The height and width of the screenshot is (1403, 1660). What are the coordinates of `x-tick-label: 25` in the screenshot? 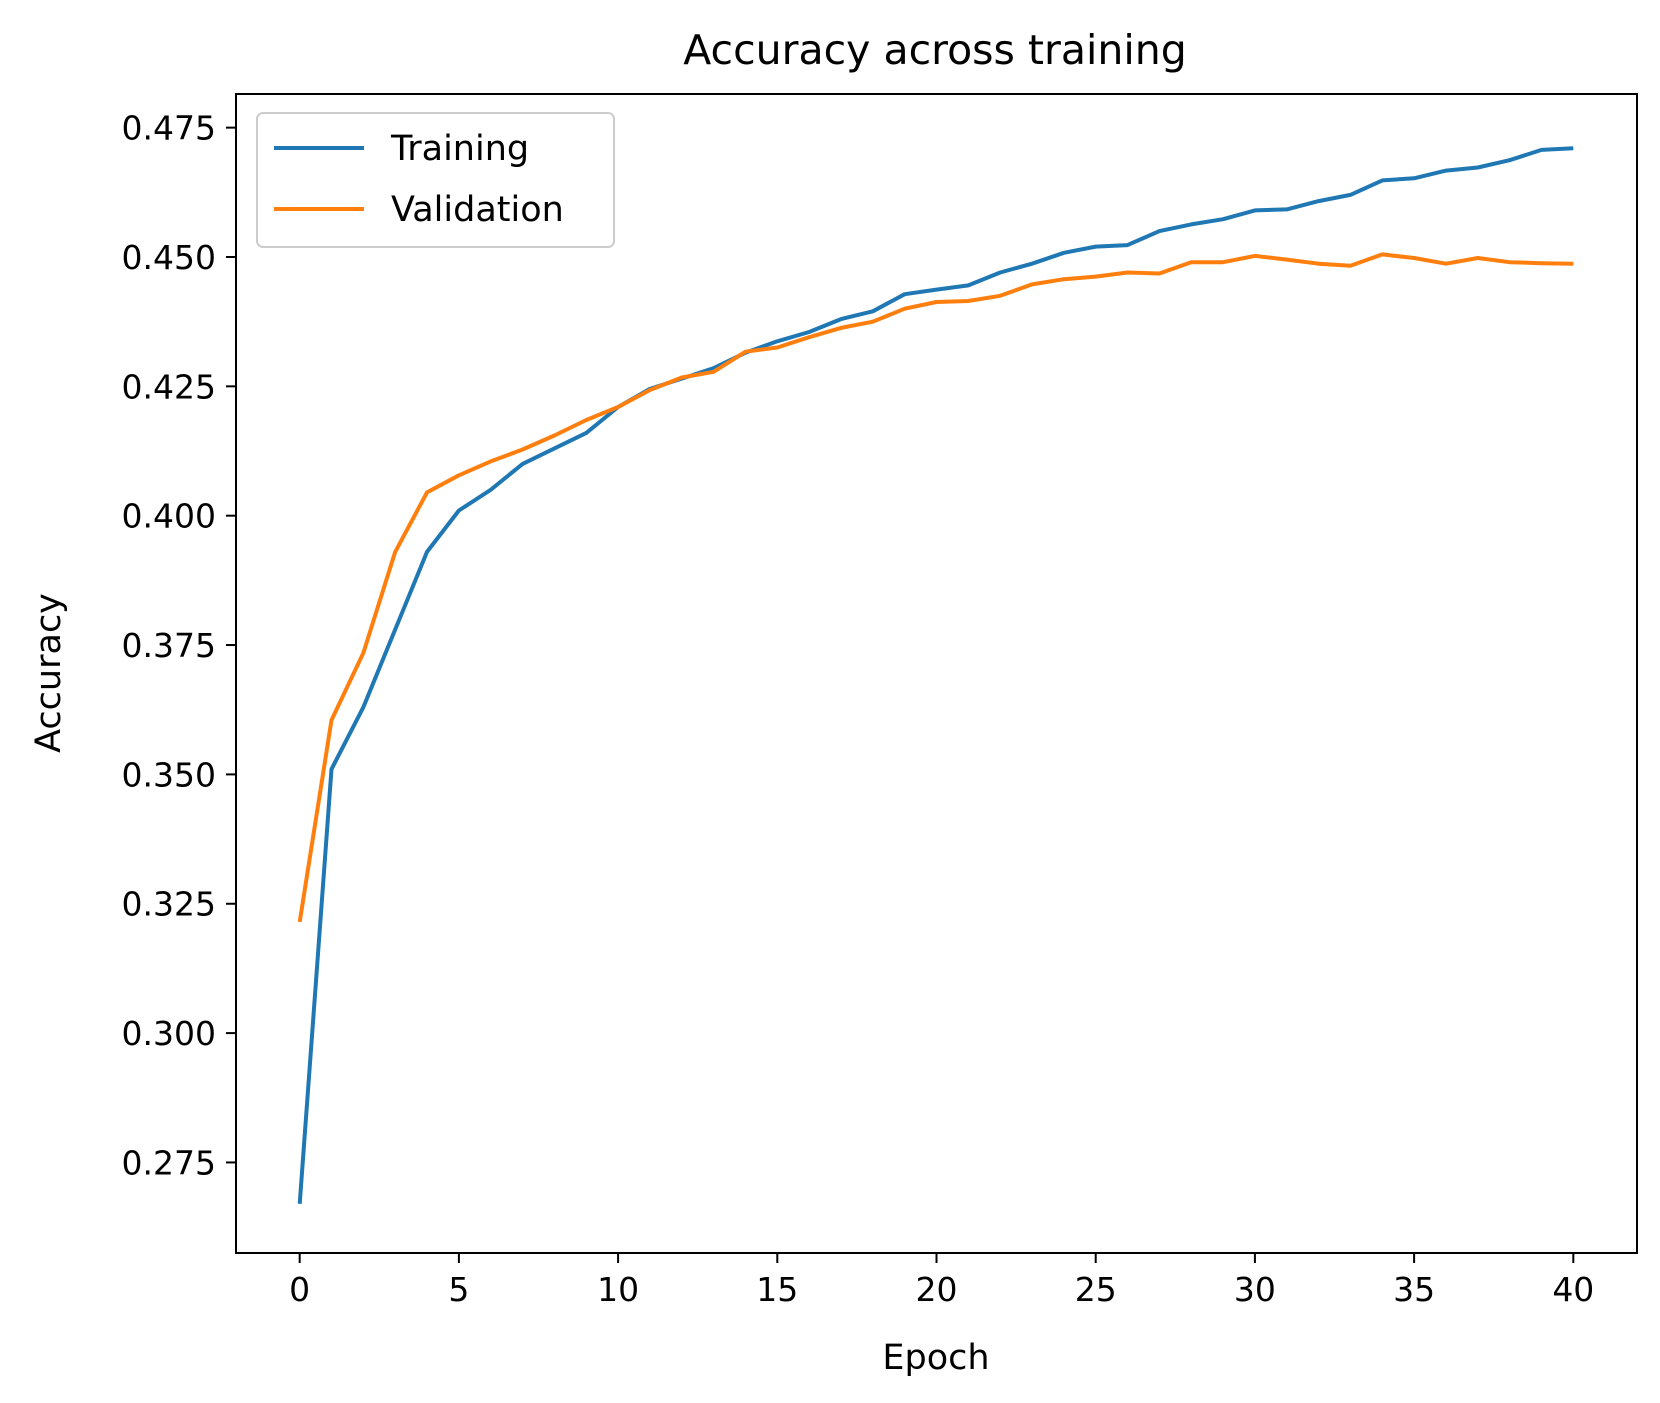 It's located at (1096, 1289).